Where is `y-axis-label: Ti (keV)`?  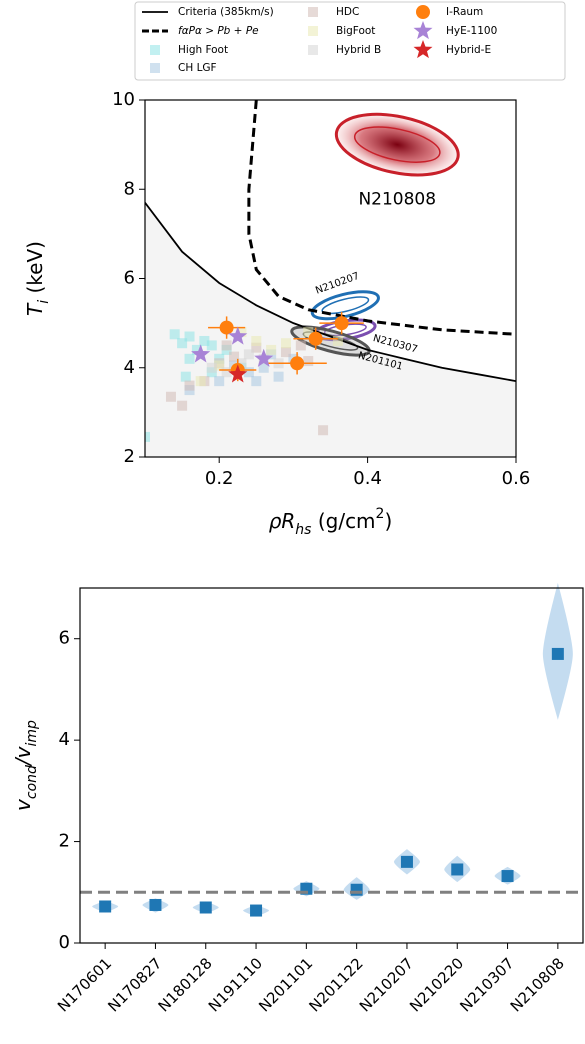 y-axis-label: Ti (keV) is located at coordinates (38, 278).